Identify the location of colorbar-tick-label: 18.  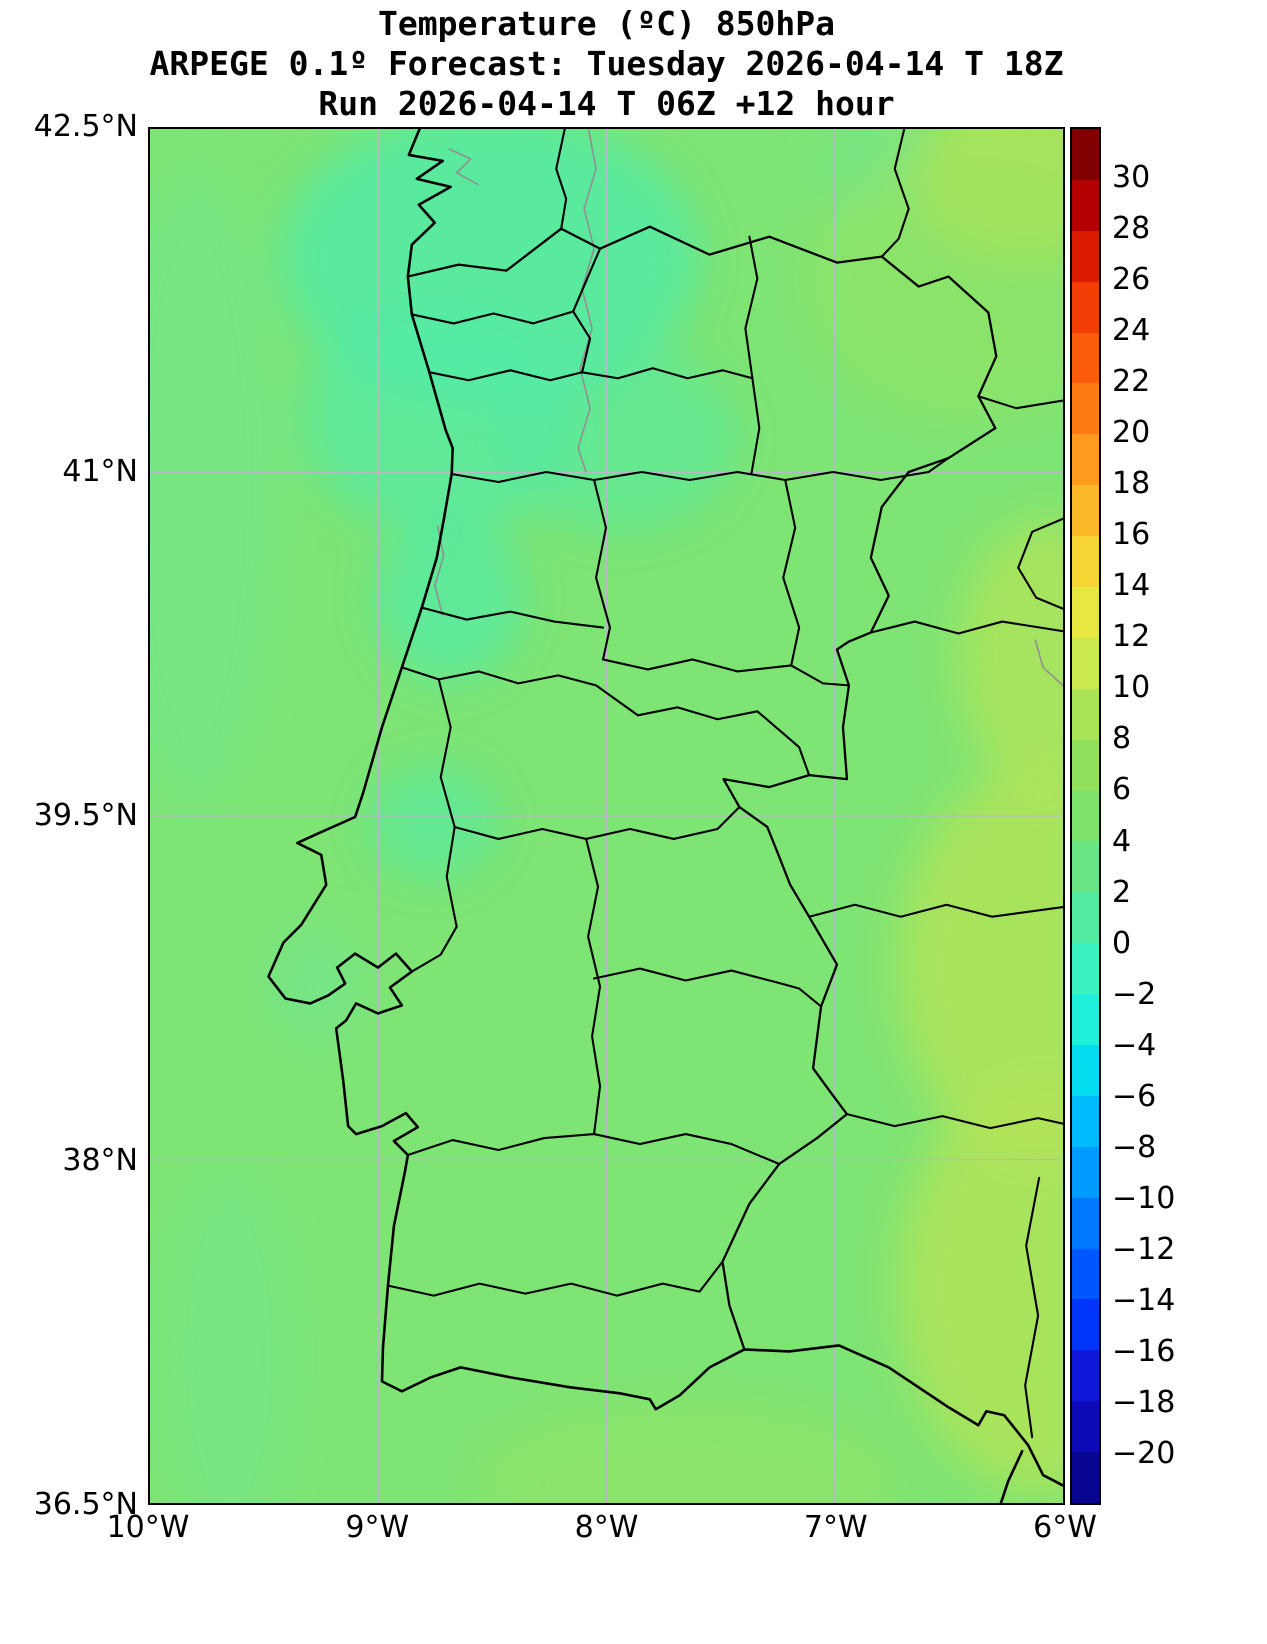
(1131, 484).